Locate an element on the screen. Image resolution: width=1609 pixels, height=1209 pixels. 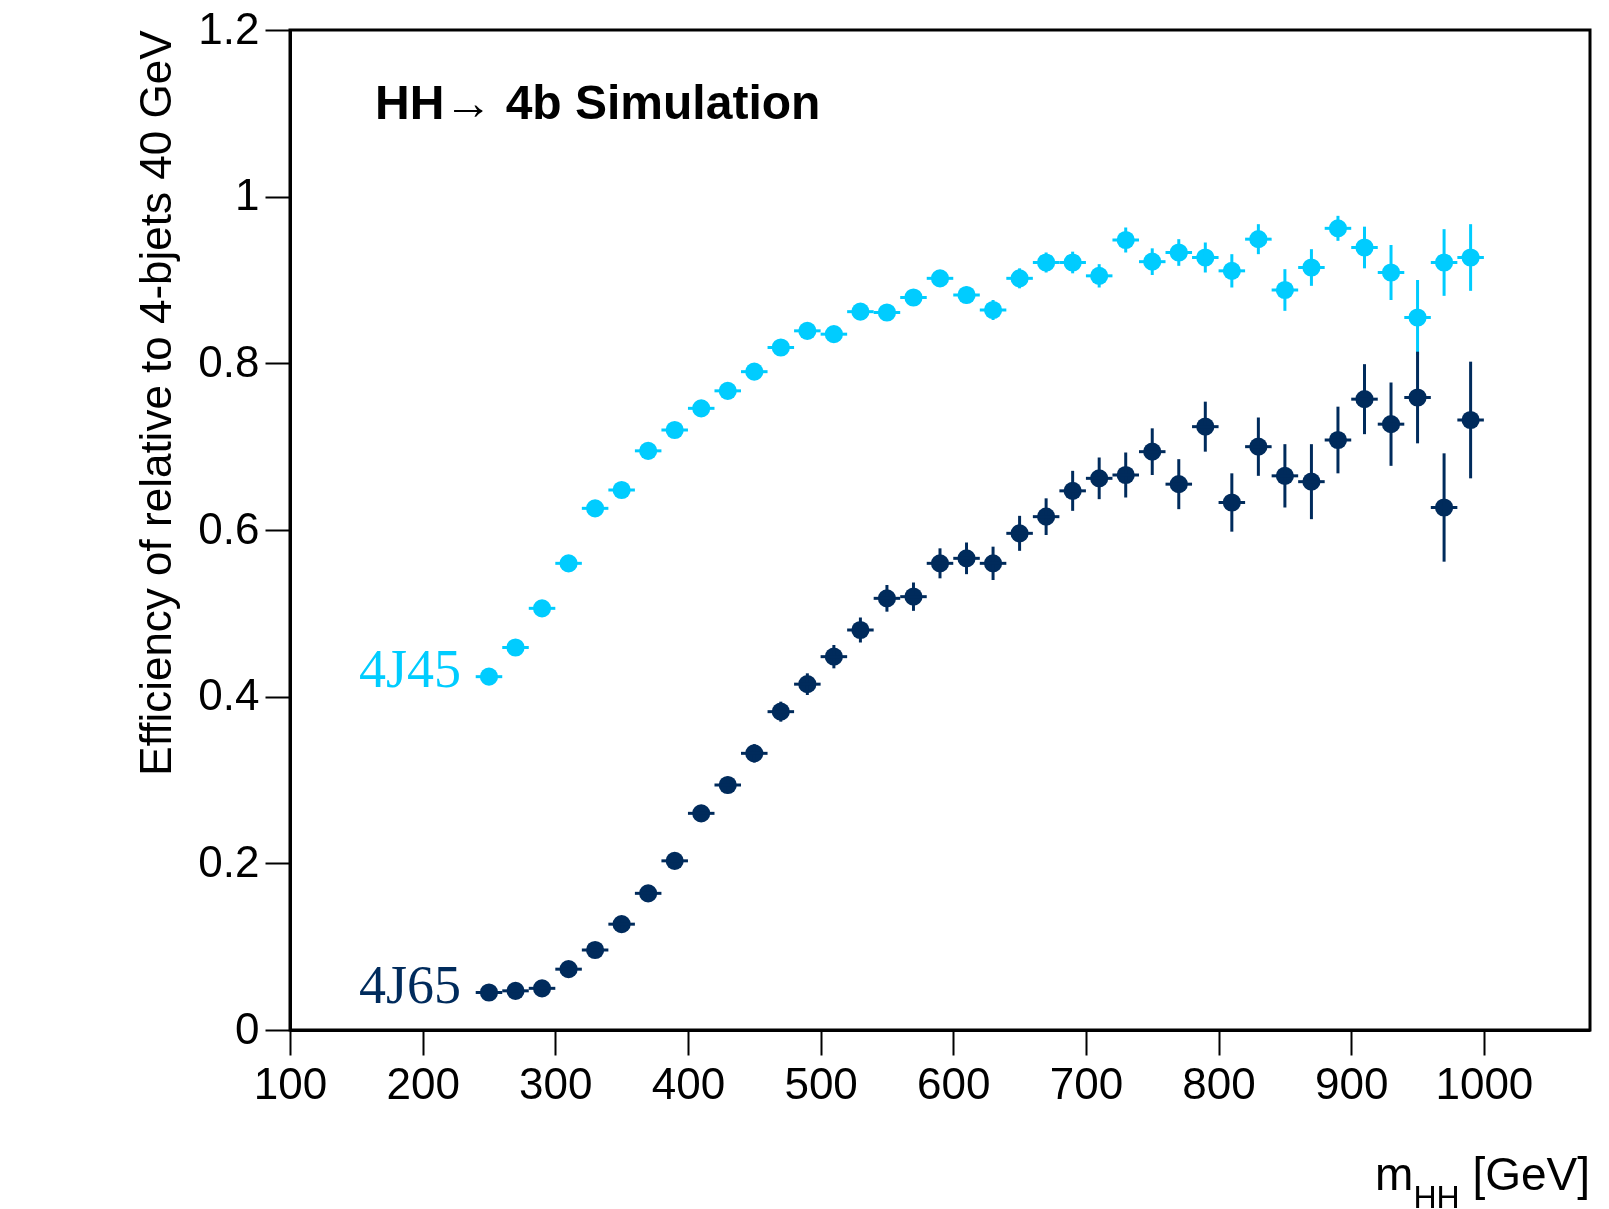
y-tick-label: 0.8 is located at coordinates (229, 361).